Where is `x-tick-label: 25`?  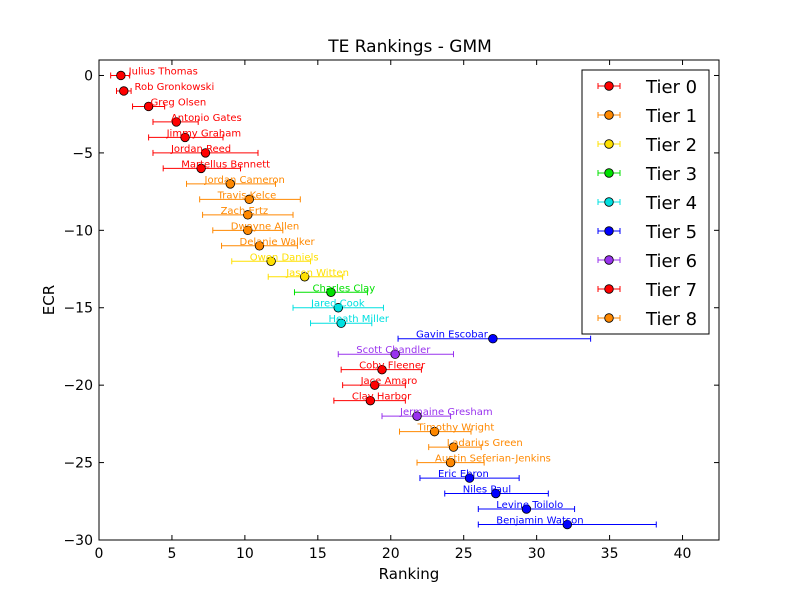
x-tick-label: 25 is located at coordinates (464, 554).